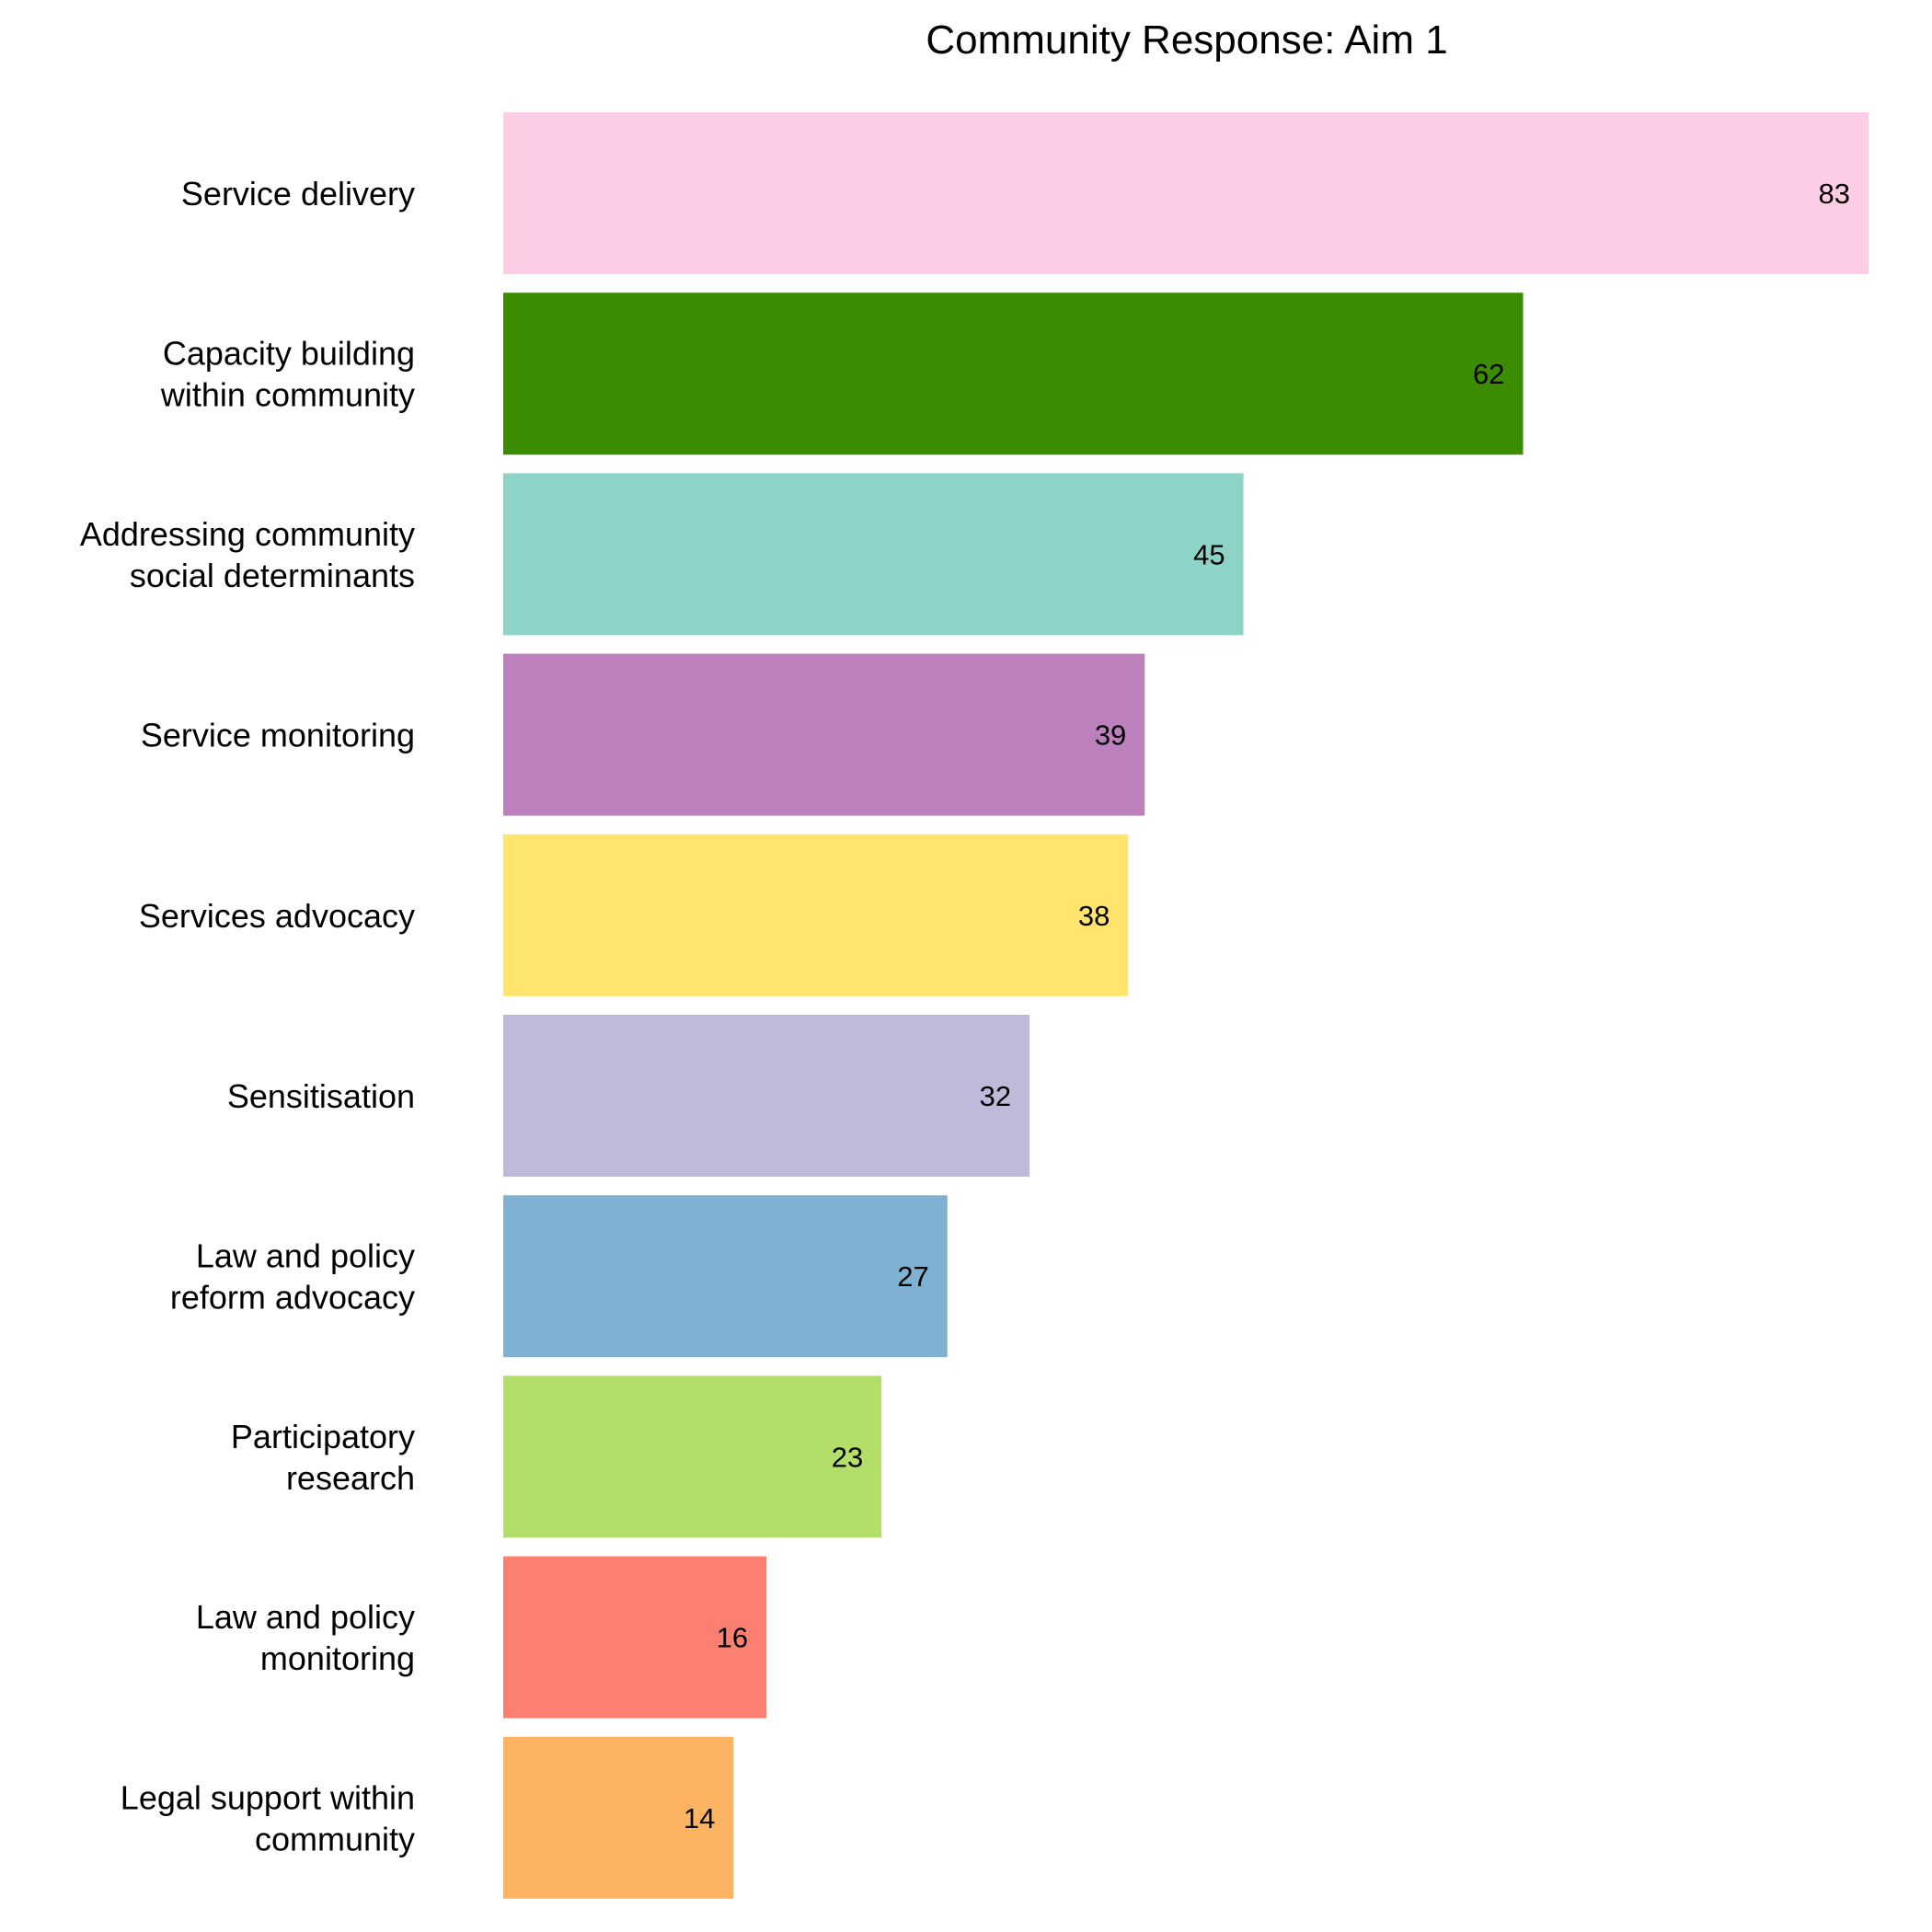  Describe the element at coordinates (873, 554) in the screenshot. I see `bar-addressing-community-social-determinants` at that location.